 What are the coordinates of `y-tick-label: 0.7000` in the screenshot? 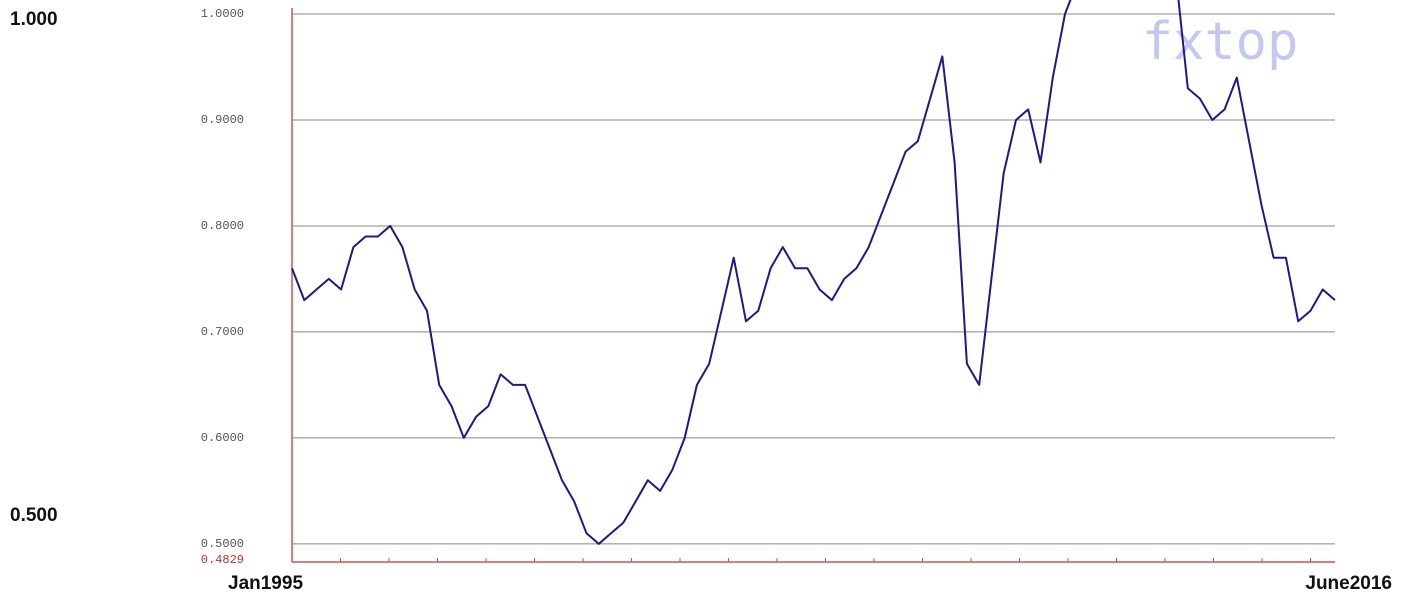 It's located at (222, 332).